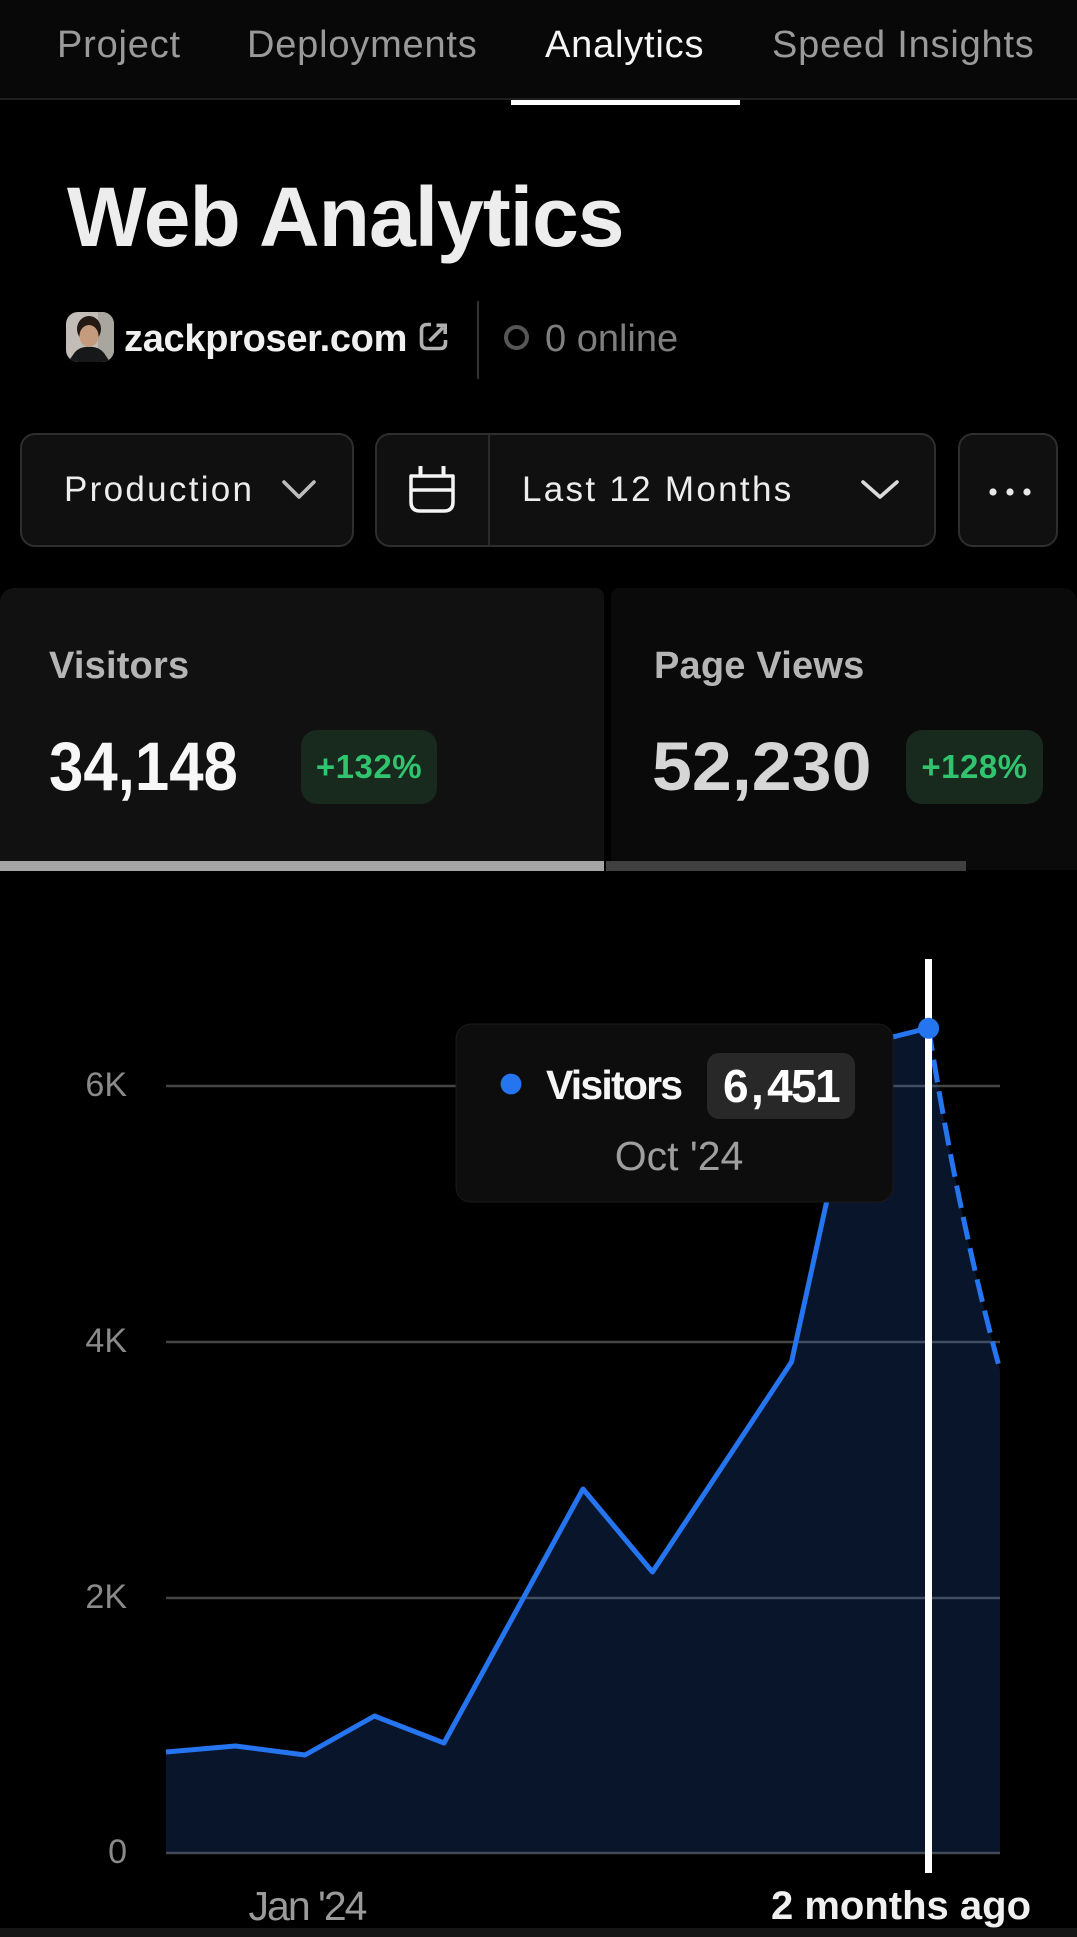 The height and width of the screenshot is (1937, 1077). I want to click on svg-text: 0, so click(117, 1852).